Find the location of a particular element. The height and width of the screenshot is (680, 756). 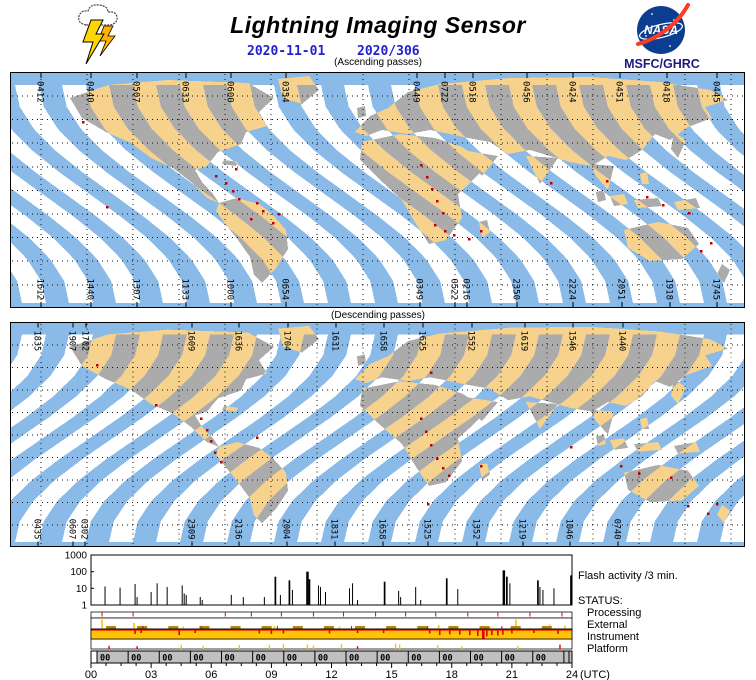

descending-caption: (Descending passes) is located at coordinates (378, 315).